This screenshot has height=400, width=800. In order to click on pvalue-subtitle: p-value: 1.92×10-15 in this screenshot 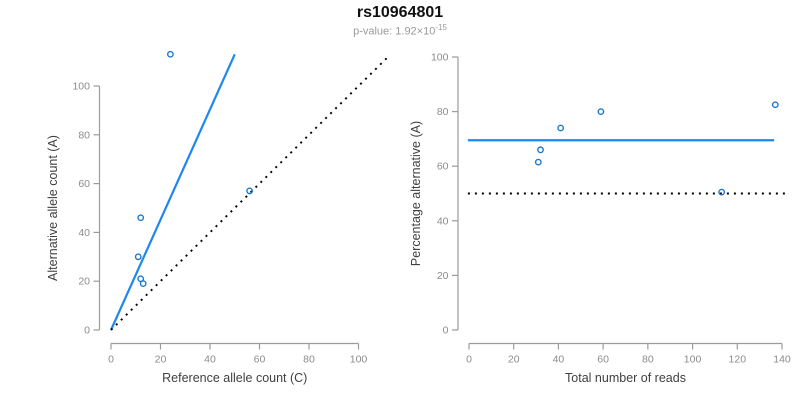, I will do `click(400, 30)`.